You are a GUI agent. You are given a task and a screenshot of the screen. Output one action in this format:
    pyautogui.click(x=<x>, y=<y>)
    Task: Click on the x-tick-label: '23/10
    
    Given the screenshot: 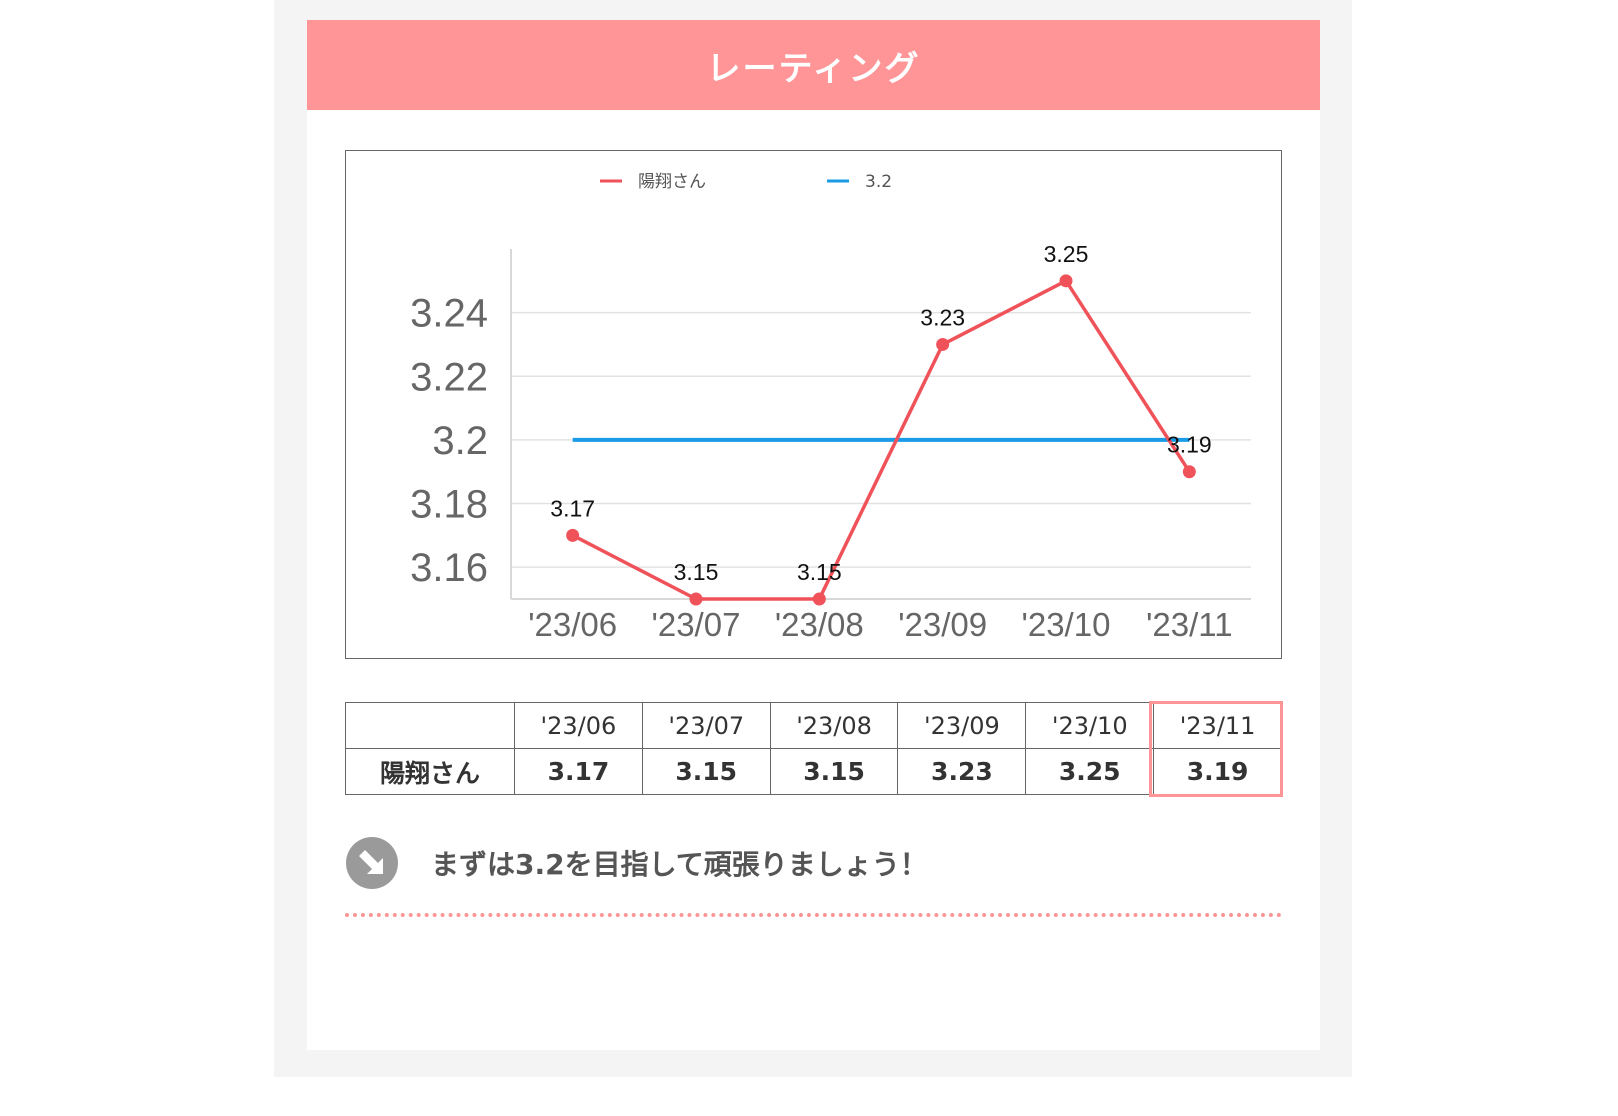 What is the action you would take?
    pyautogui.click(x=1066, y=624)
    